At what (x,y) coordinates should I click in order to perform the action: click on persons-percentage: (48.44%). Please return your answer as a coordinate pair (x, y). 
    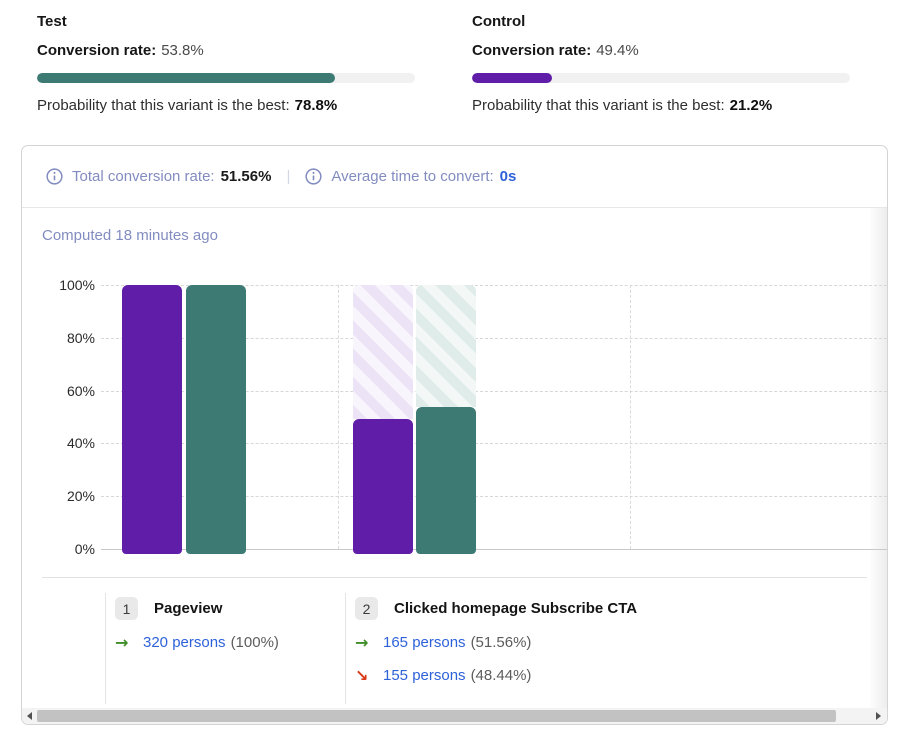
    Looking at the image, I should click on (501, 675).